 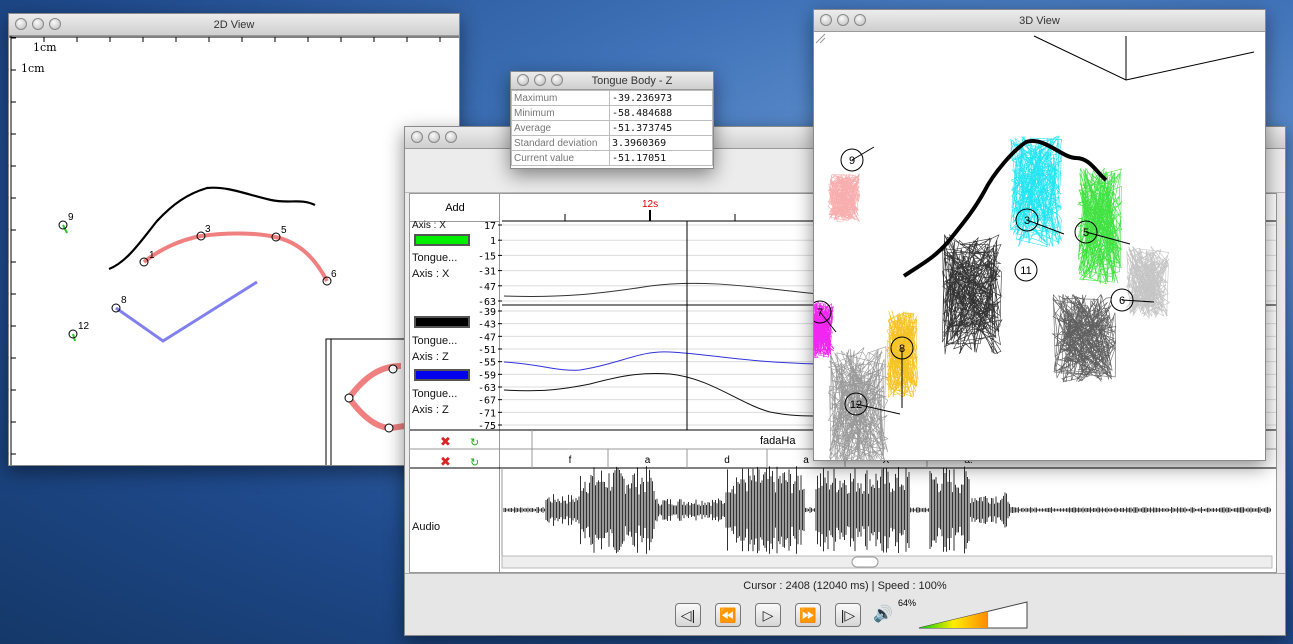 What do you see at coordinates (487, 413) in the screenshot?
I see `axis-tick-label: -71` at bounding box center [487, 413].